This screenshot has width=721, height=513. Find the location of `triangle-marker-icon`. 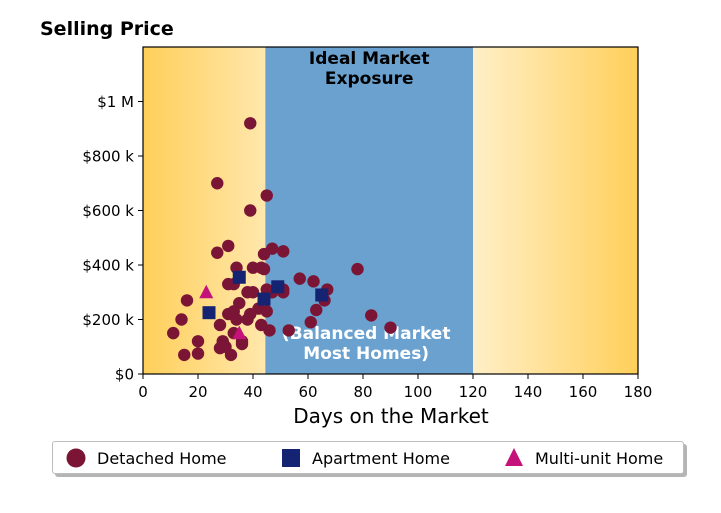

triangle-marker-icon is located at coordinates (514, 457).